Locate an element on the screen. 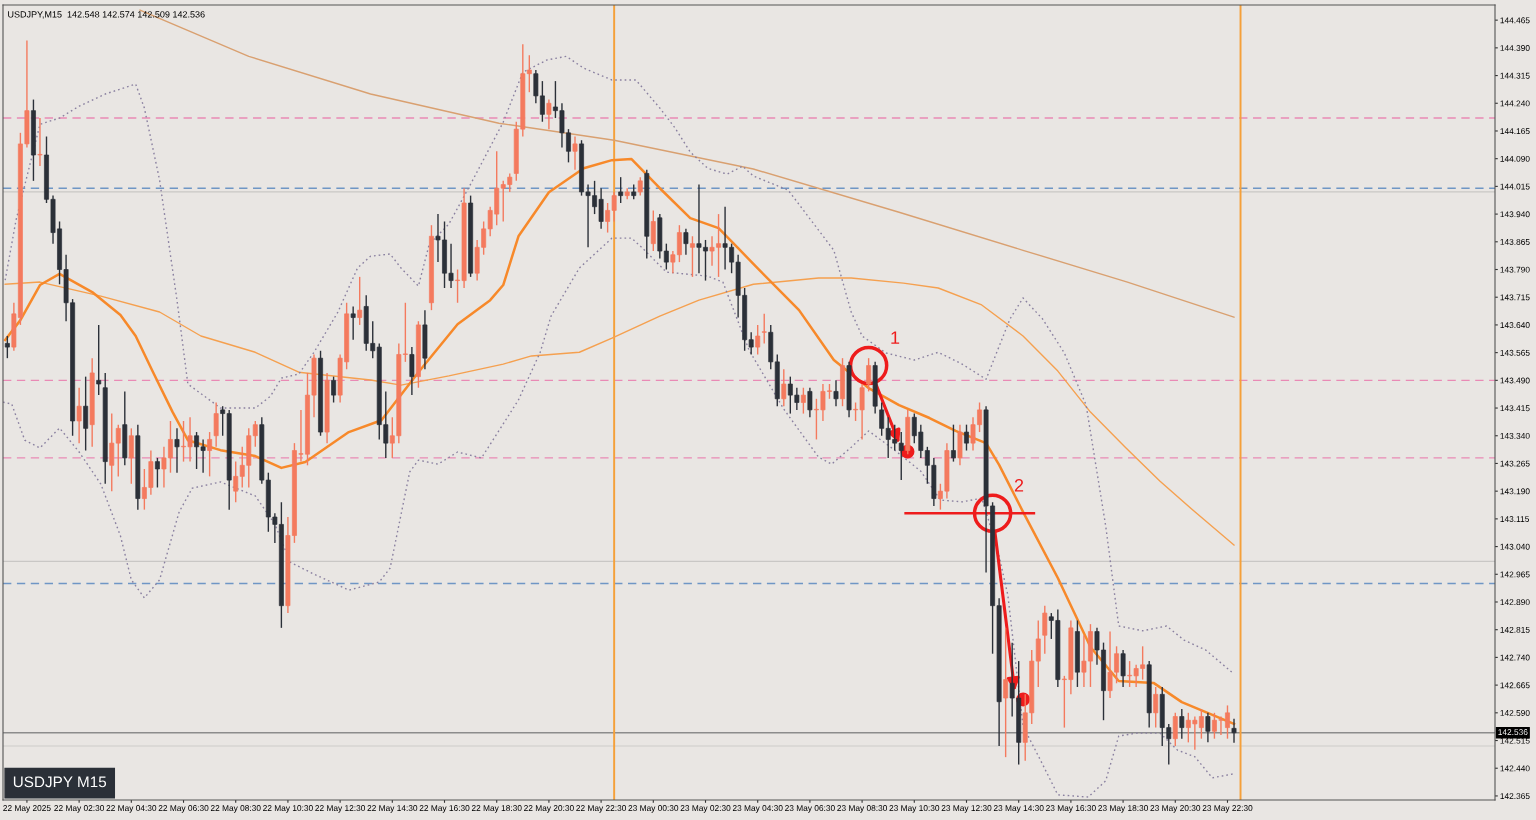  x-tick-label: 23 May 22:30 is located at coordinates (1227, 809).